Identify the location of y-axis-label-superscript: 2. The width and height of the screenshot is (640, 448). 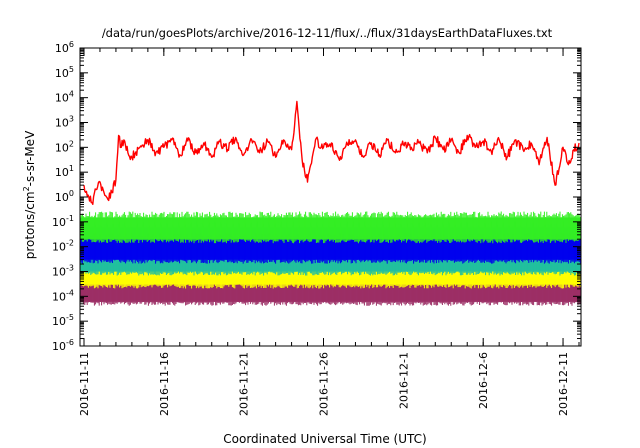
(26, 188).